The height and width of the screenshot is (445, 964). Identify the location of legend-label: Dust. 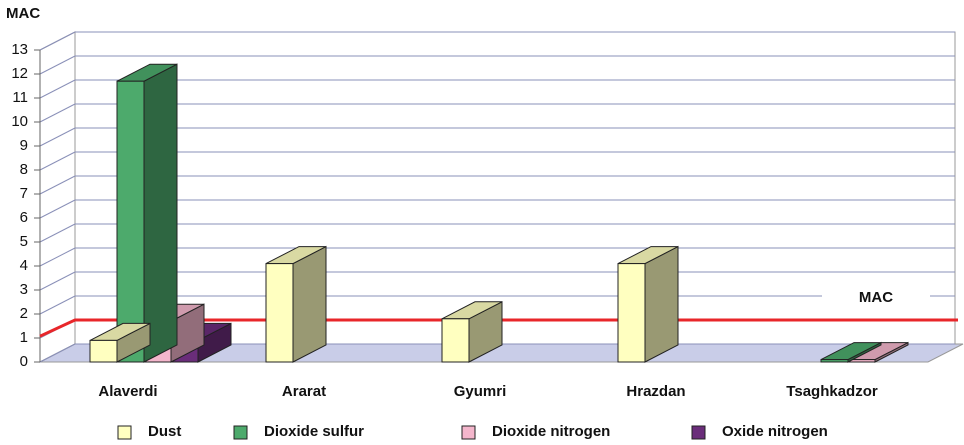
(164, 431).